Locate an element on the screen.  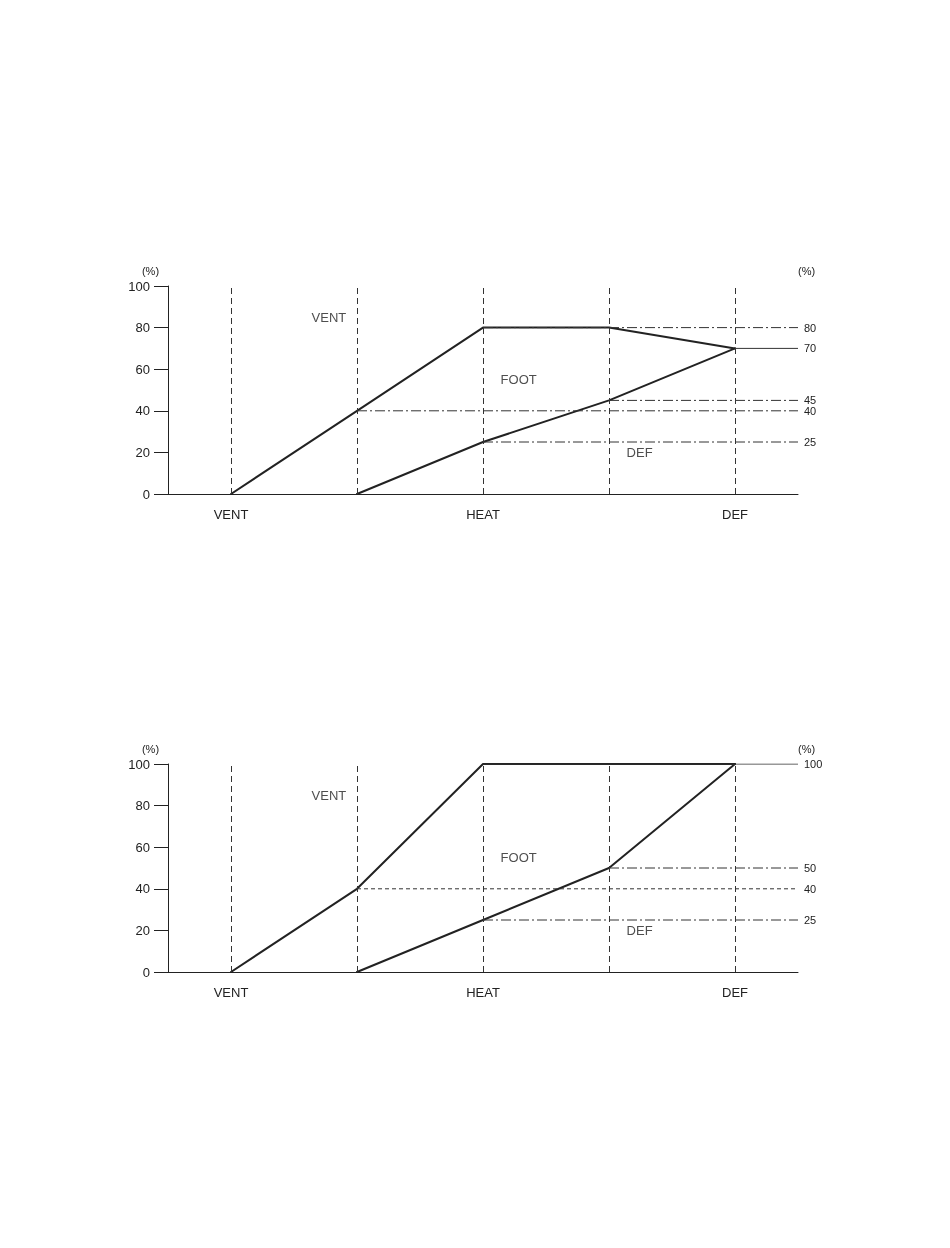
y2-tick-label: 80 is located at coordinates (810, 327).